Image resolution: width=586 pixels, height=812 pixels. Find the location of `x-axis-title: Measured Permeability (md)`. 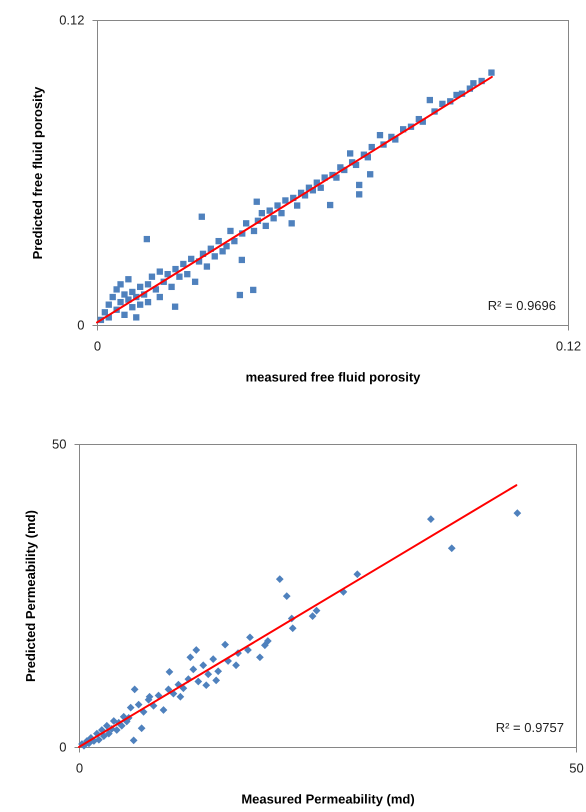

x-axis-title: Measured Permeability (md) is located at coordinates (328, 799).